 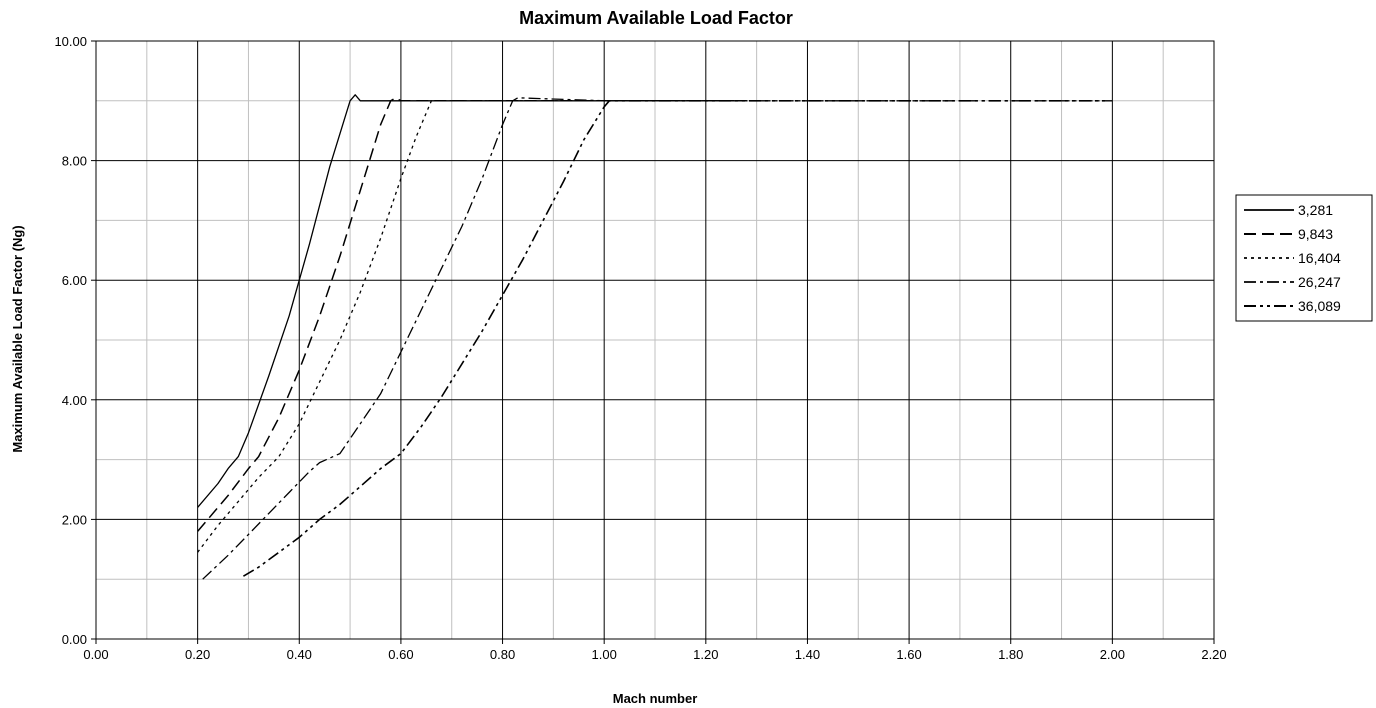 I want to click on x-tick-label: 1.00, so click(x=604, y=654).